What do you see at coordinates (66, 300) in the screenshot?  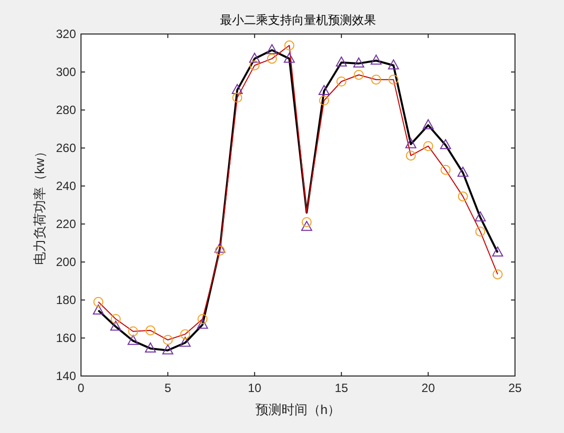 I see `y-tick-label: 180` at bounding box center [66, 300].